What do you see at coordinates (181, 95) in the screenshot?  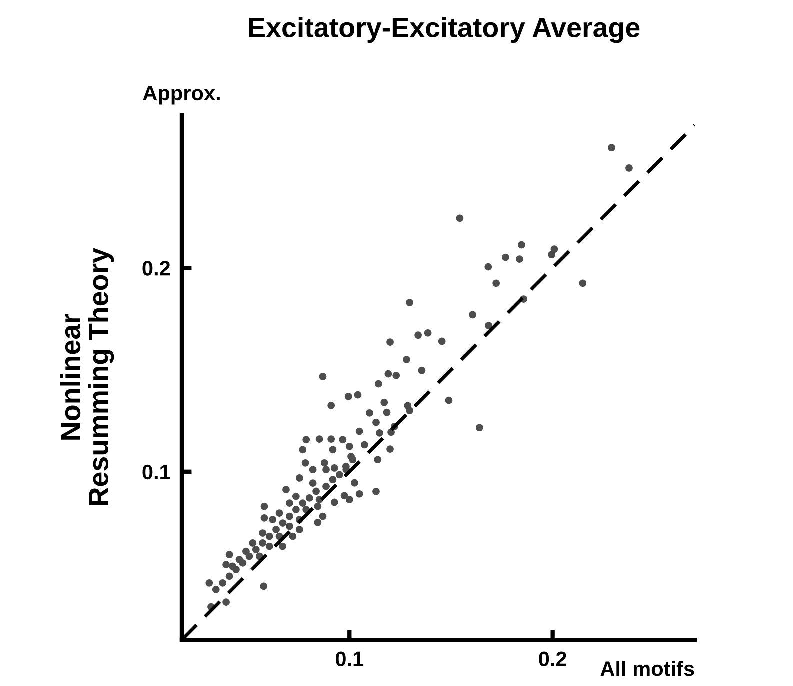 I see `text: Approx.` at bounding box center [181, 95].